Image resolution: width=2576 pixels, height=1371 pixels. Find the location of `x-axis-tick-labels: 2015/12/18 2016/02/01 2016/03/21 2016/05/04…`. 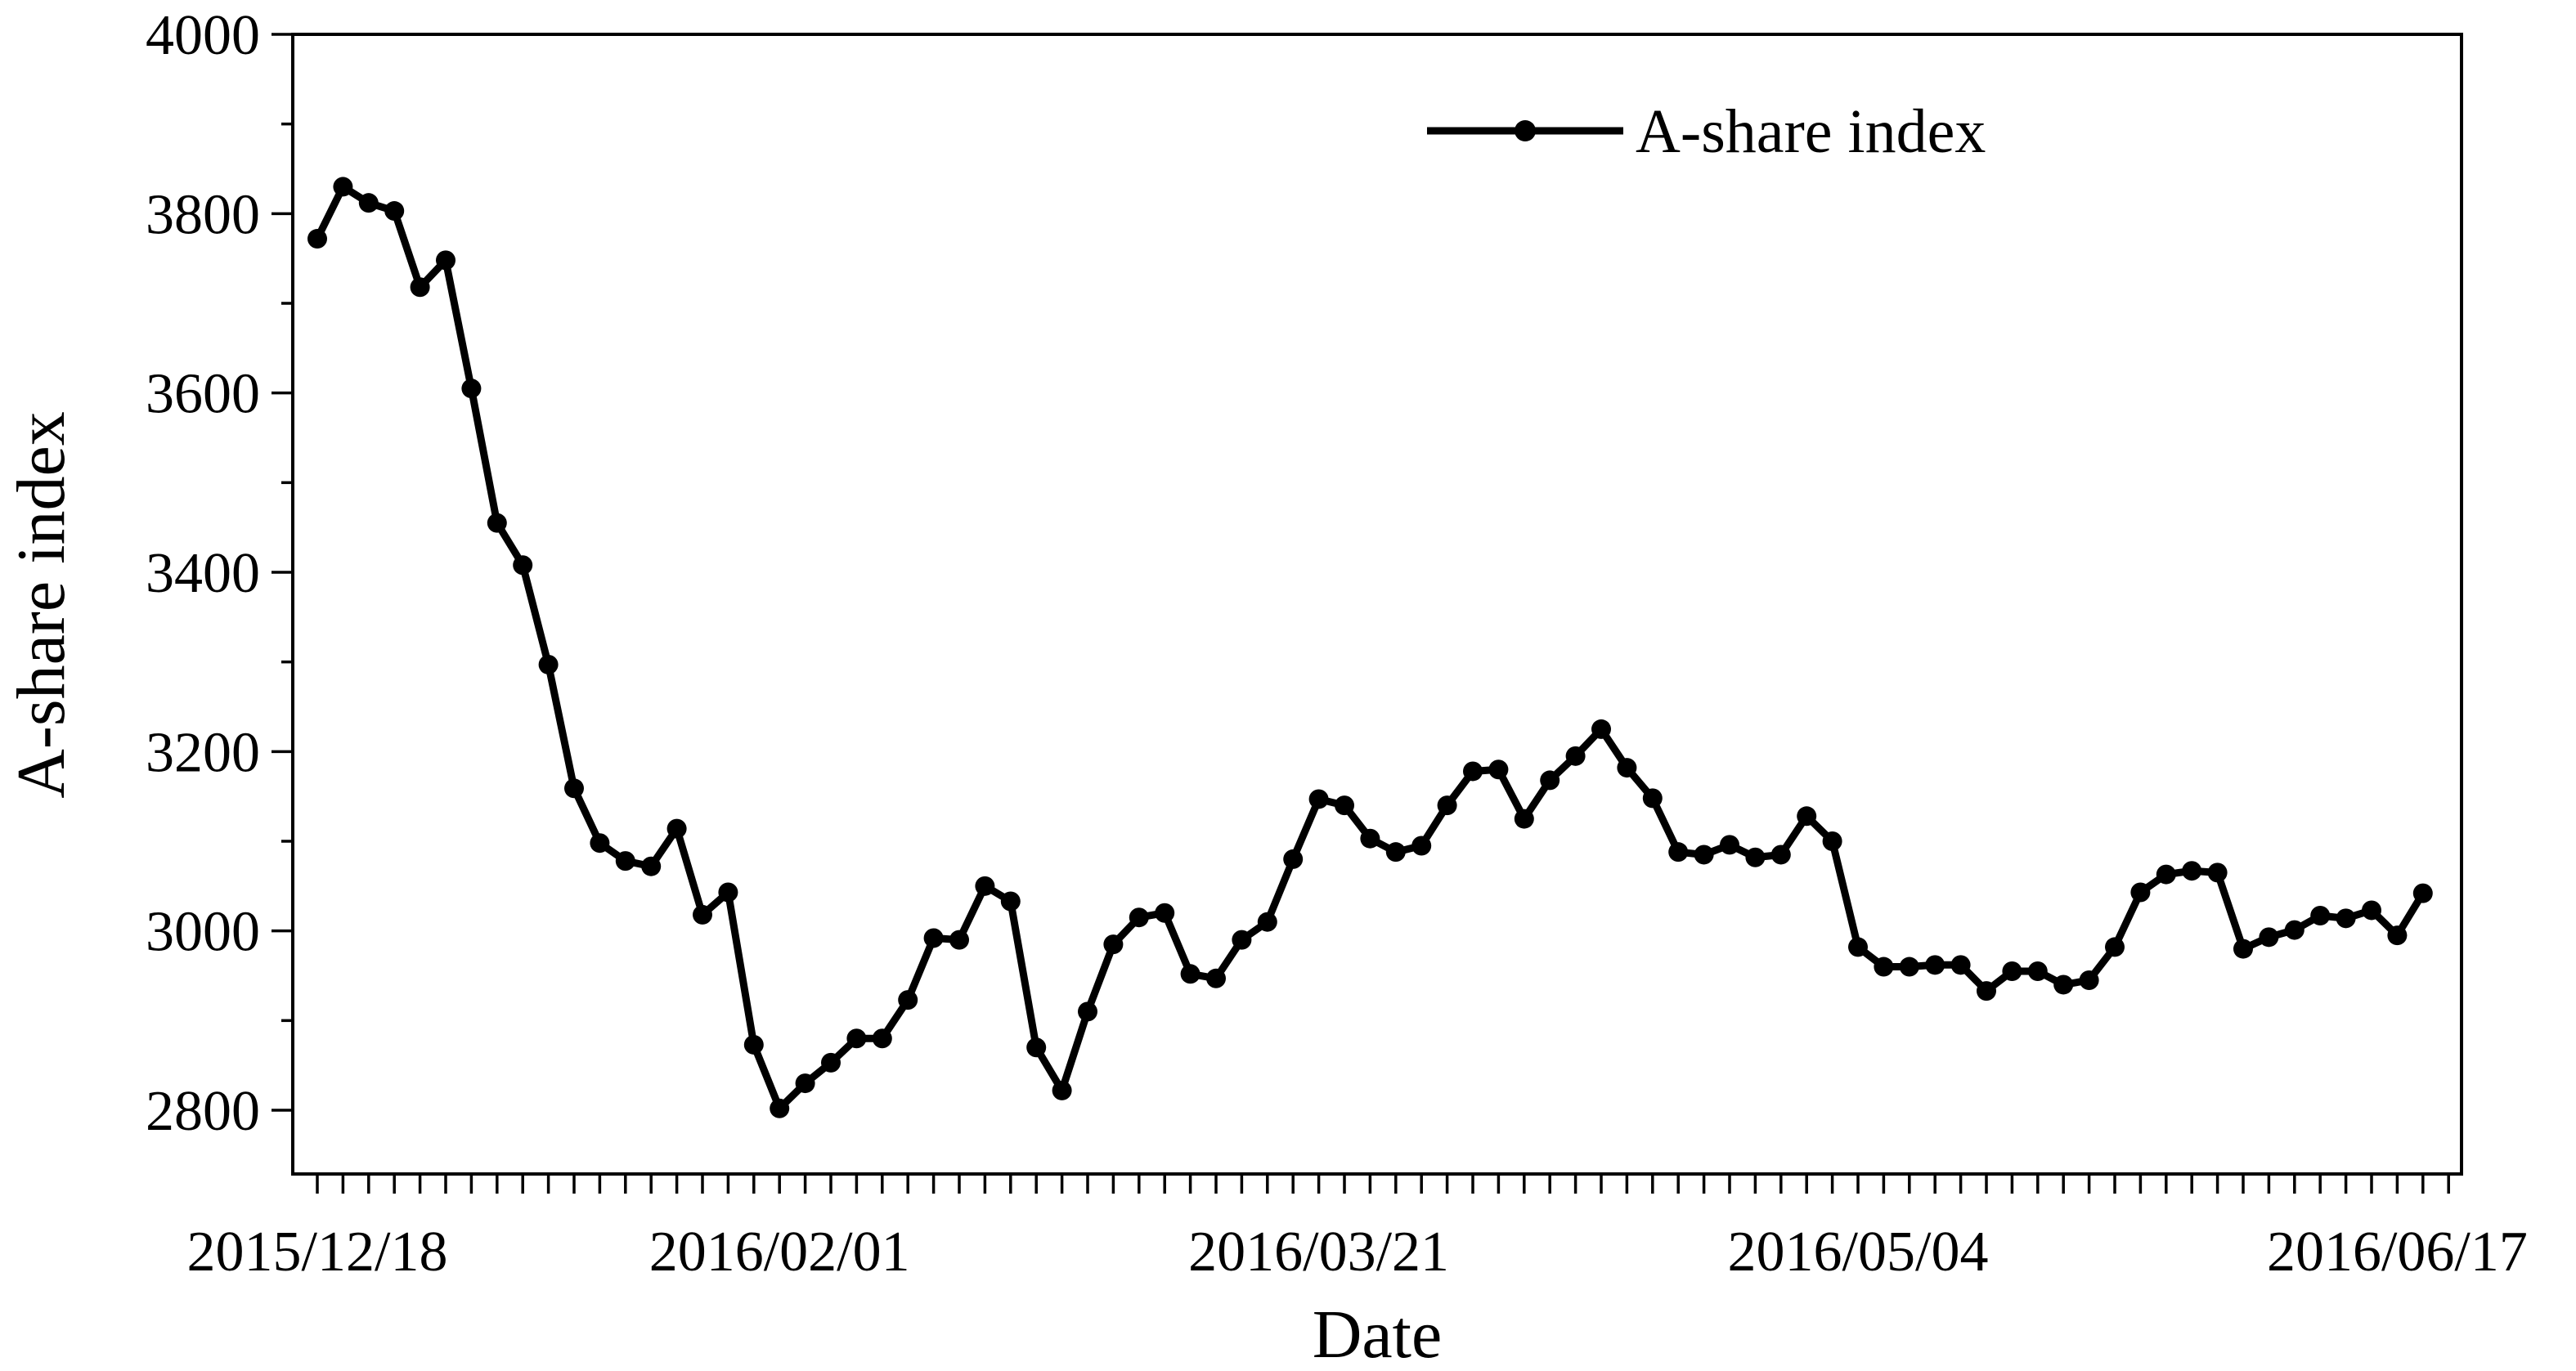

x-axis-tick-labels: 2015/12/18 2016/02/01 2016/03/21 2016/05/04… is located at coordinates (1357, 1252).